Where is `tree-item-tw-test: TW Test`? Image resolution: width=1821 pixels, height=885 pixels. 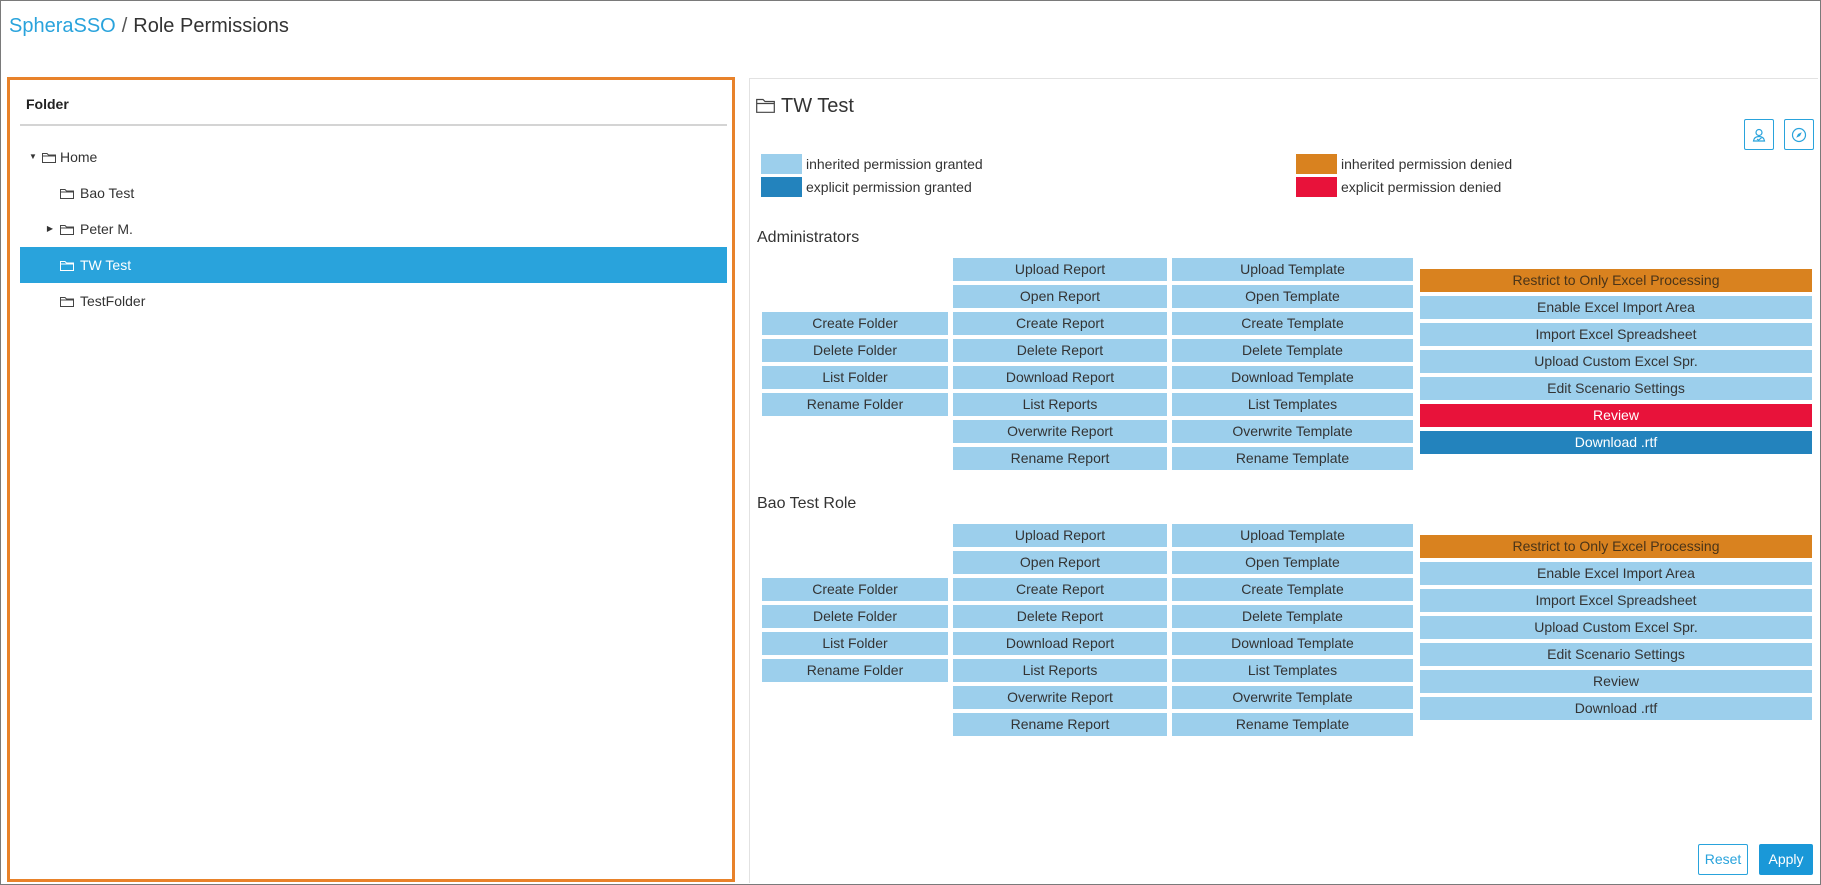
tree-item-tw-test: TW Test is located at coordinates (373, 265).